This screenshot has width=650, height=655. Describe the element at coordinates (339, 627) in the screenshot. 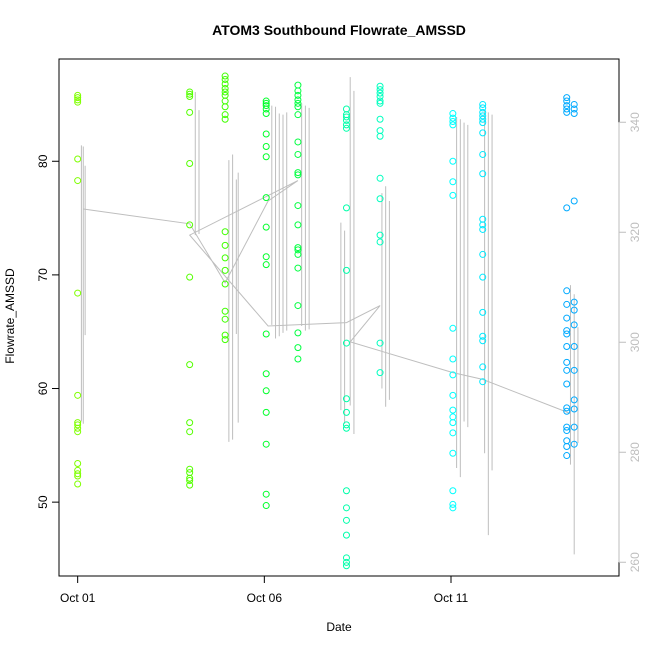

I see `x-axis-label: Date` at that location.